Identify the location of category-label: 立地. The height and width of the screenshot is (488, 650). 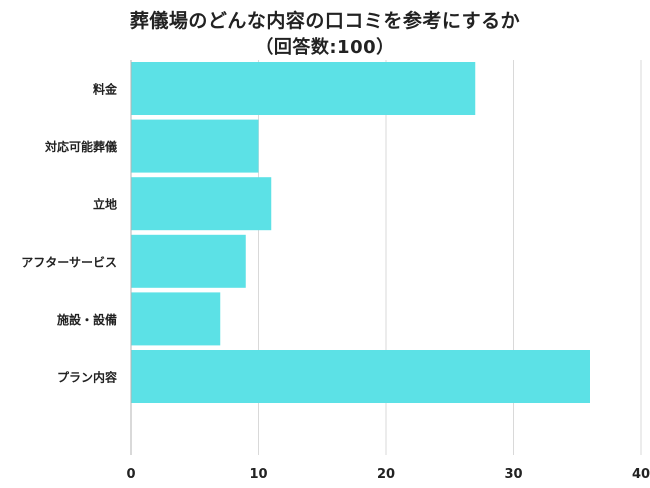
(105, 204).